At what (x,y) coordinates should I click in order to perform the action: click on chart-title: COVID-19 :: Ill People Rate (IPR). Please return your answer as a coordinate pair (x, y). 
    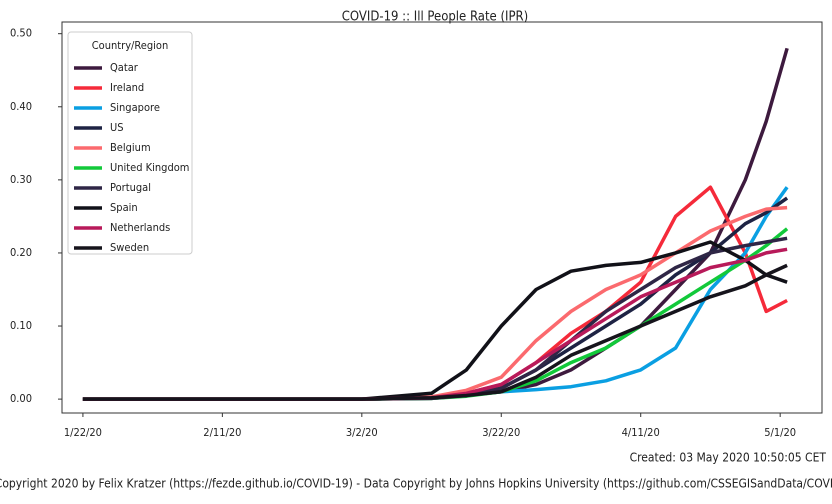
    Looking at the image, I should click on (435, 17).